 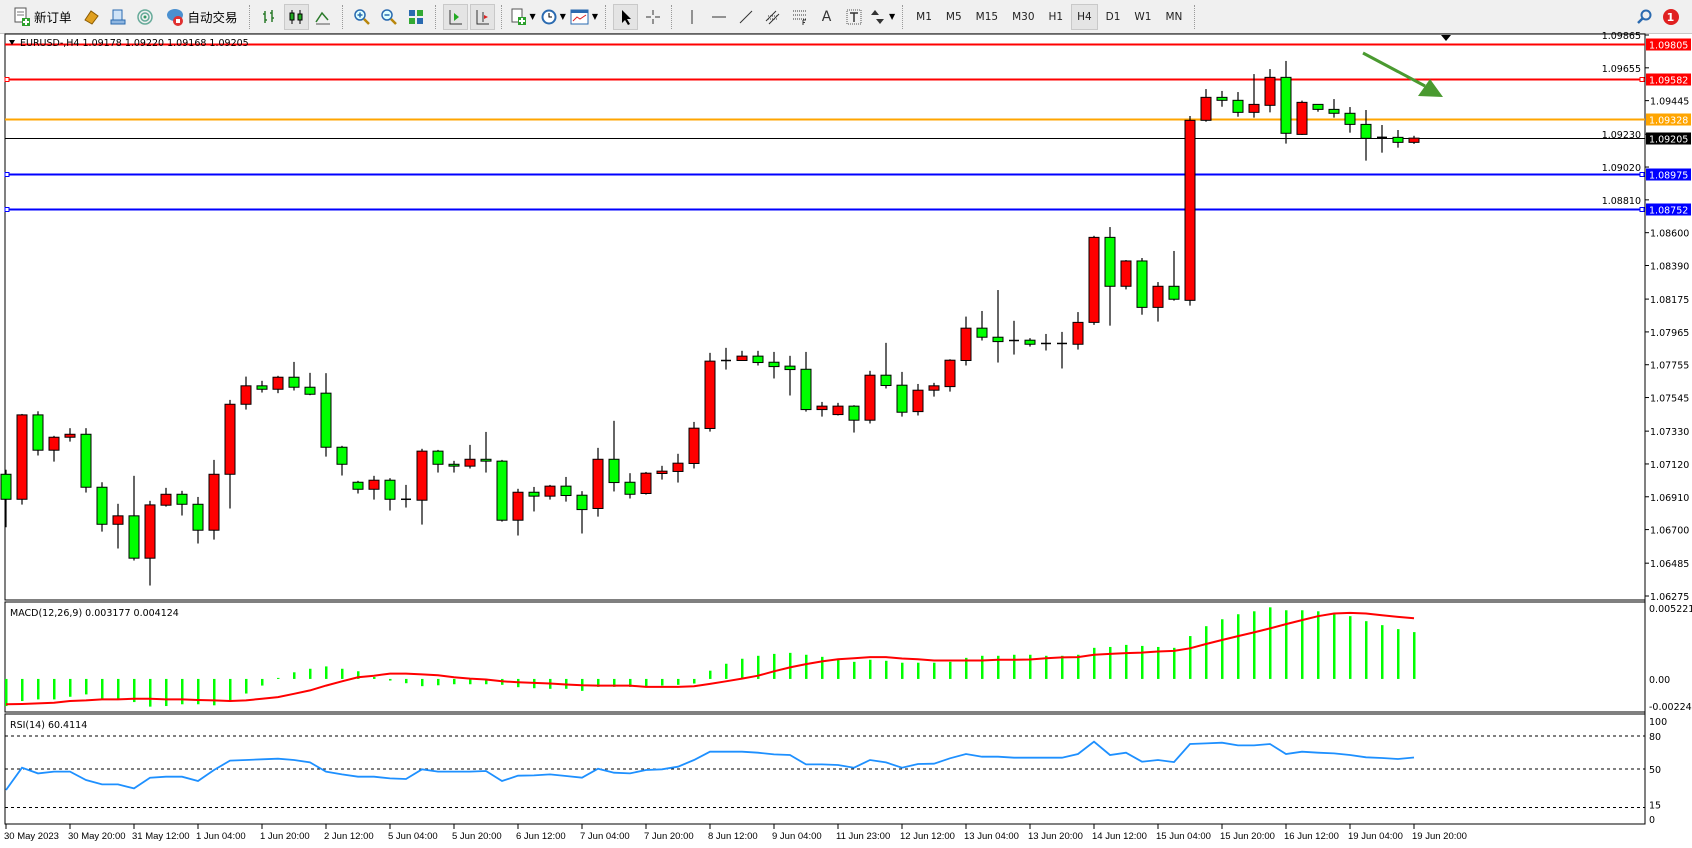 I want to click on timeframe-d1: D1, so click(x=1113, y=16).